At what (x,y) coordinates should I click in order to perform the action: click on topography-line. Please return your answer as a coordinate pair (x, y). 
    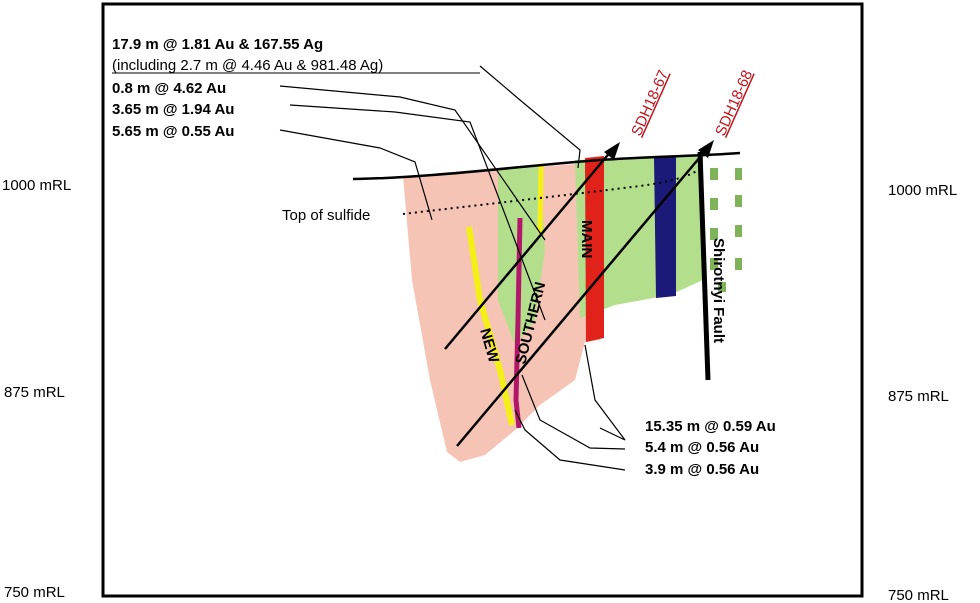
    Looking at the image, I should click on (546, 166).